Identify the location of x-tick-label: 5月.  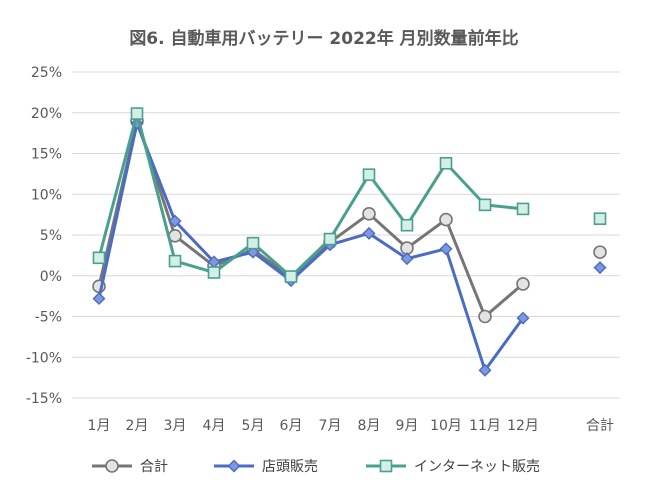
(253, 426).